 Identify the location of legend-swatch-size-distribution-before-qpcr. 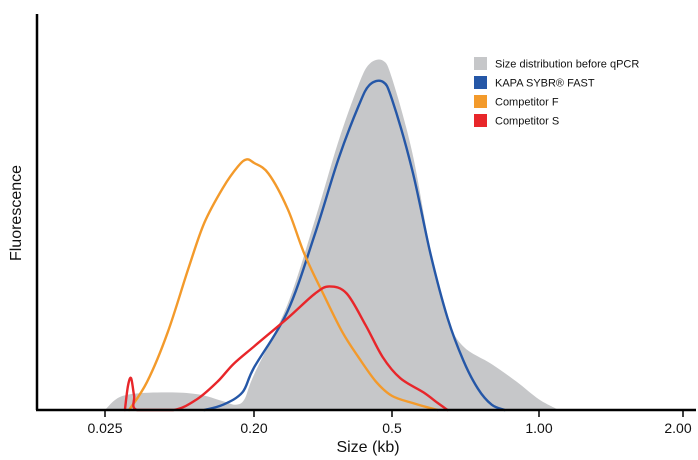
(480, 63).